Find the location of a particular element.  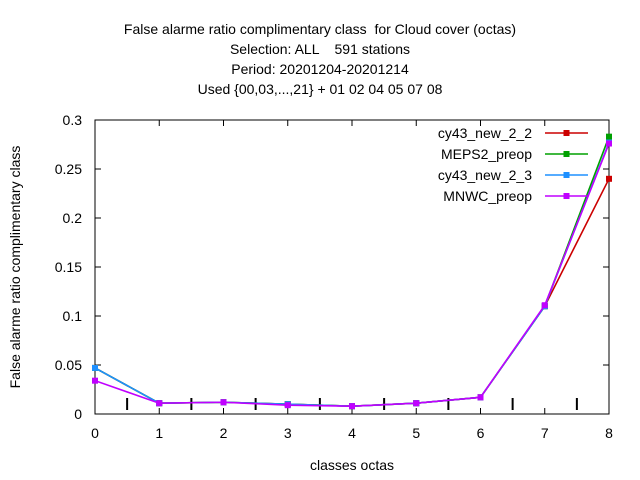

x-tick-label: 1 is located at coordinates (159, 433).